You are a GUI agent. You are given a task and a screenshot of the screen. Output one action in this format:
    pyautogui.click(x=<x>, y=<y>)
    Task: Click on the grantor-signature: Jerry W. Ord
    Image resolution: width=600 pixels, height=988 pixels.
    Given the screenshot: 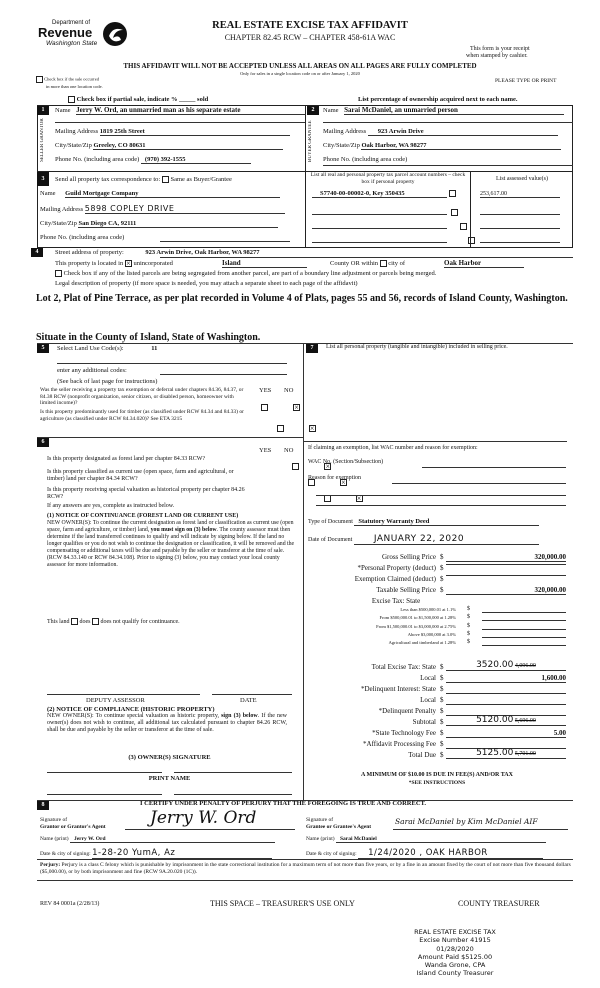 What is the action you would take?
    pyautogui.click(x=203, y=818)
    